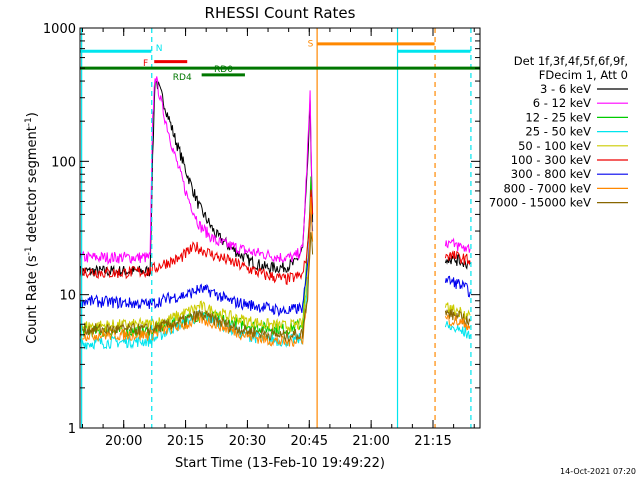 Image resolution: width=640 pixels, height=480 pixels. Describe the element at coordinates (540, 203) in the screenshot. I see `legend-label-8: 7000 - 15000 keV` at that location.